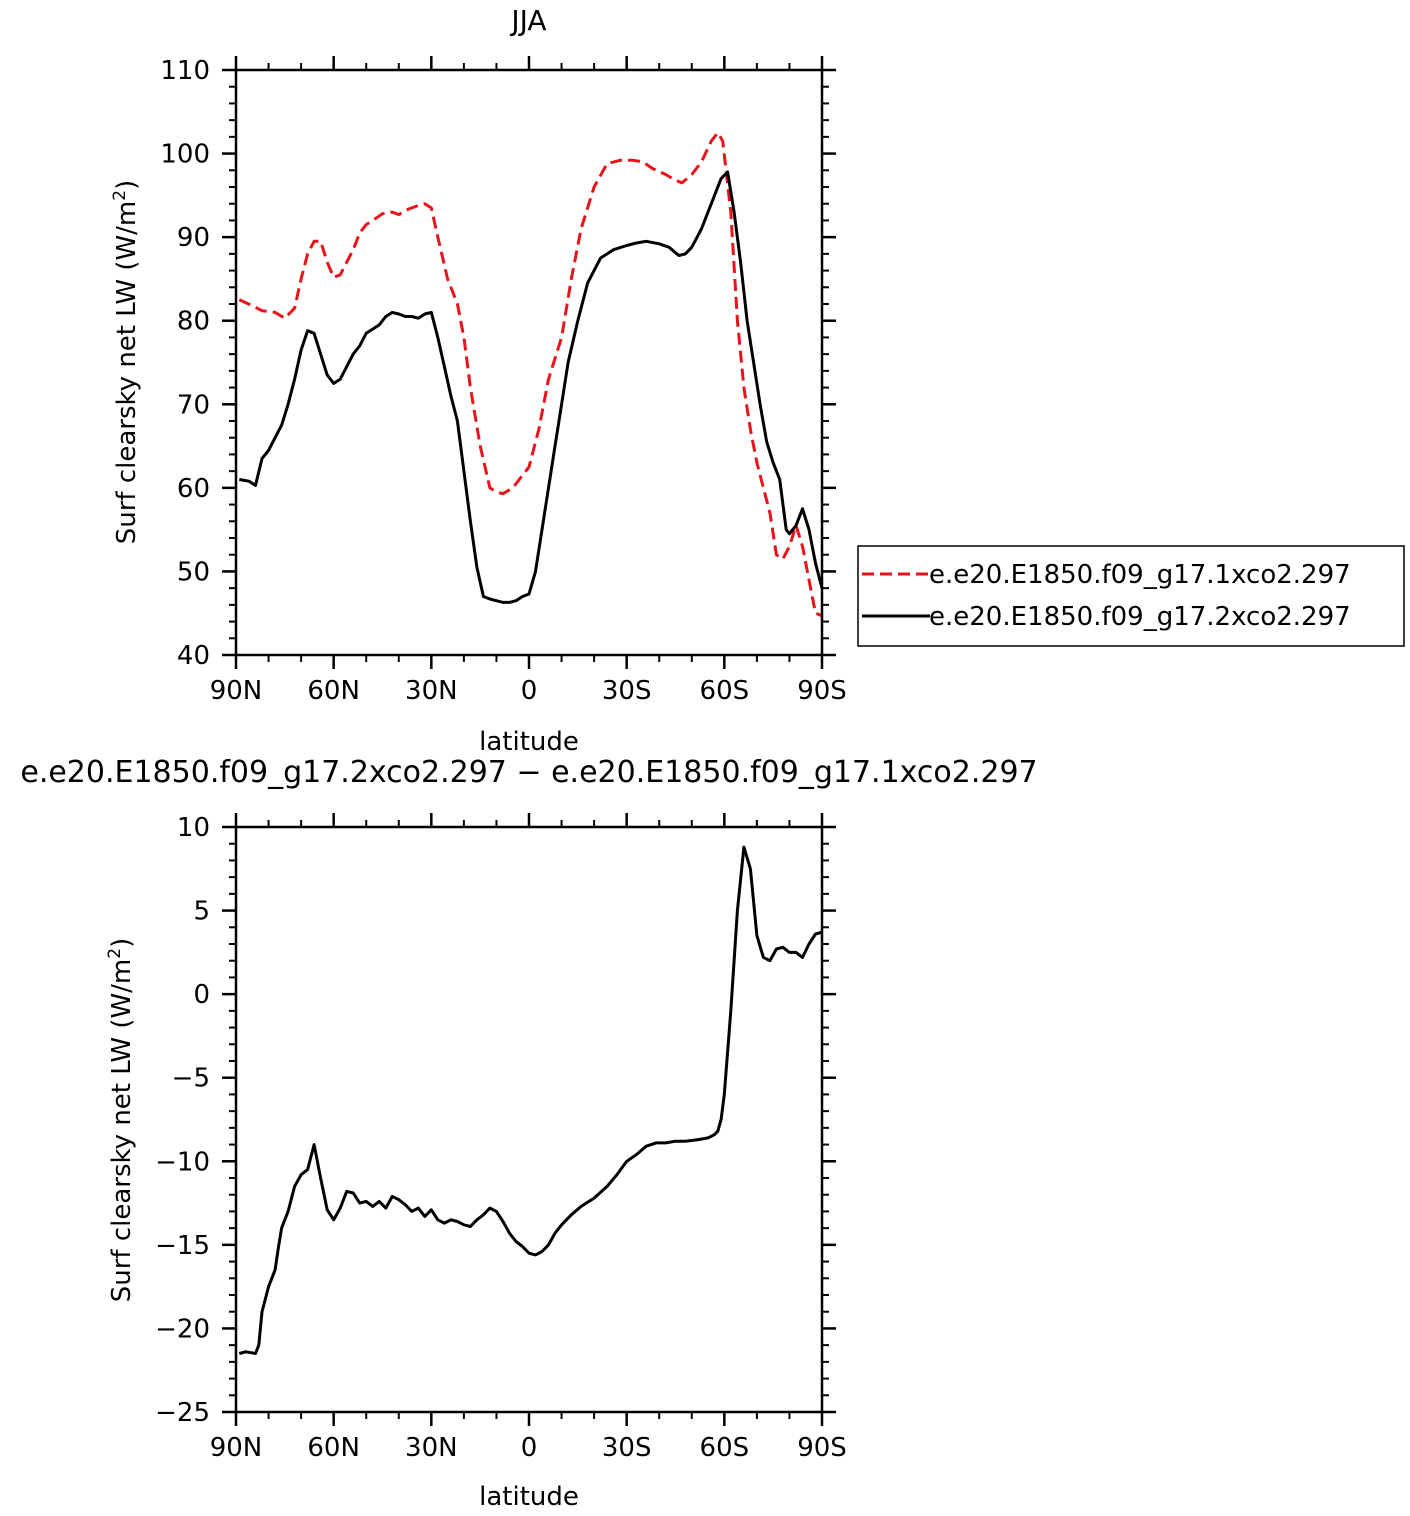 Image resolution: width=1410 pixels, height=1516 pixels. I want to click on y-tick-label: −5, so click(191, 1079).